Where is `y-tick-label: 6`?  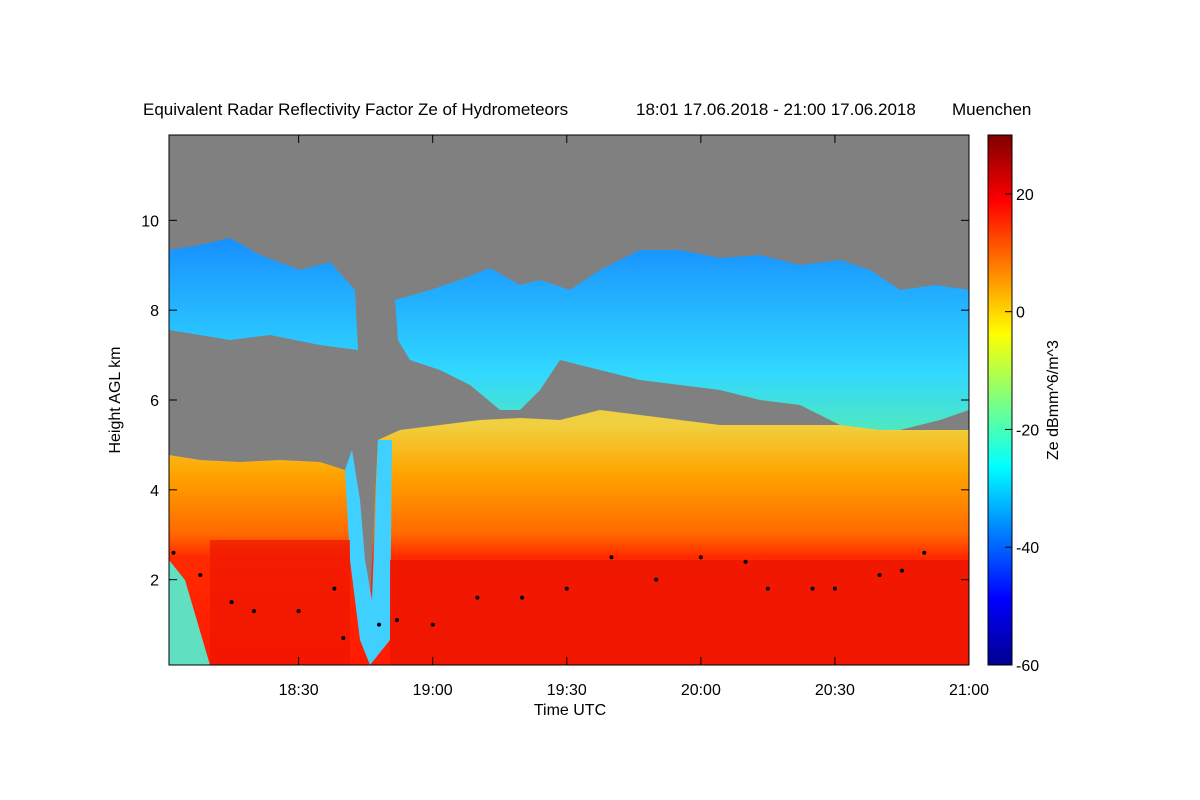 y-tick-label: 6 is located at coordinates (154, 401).